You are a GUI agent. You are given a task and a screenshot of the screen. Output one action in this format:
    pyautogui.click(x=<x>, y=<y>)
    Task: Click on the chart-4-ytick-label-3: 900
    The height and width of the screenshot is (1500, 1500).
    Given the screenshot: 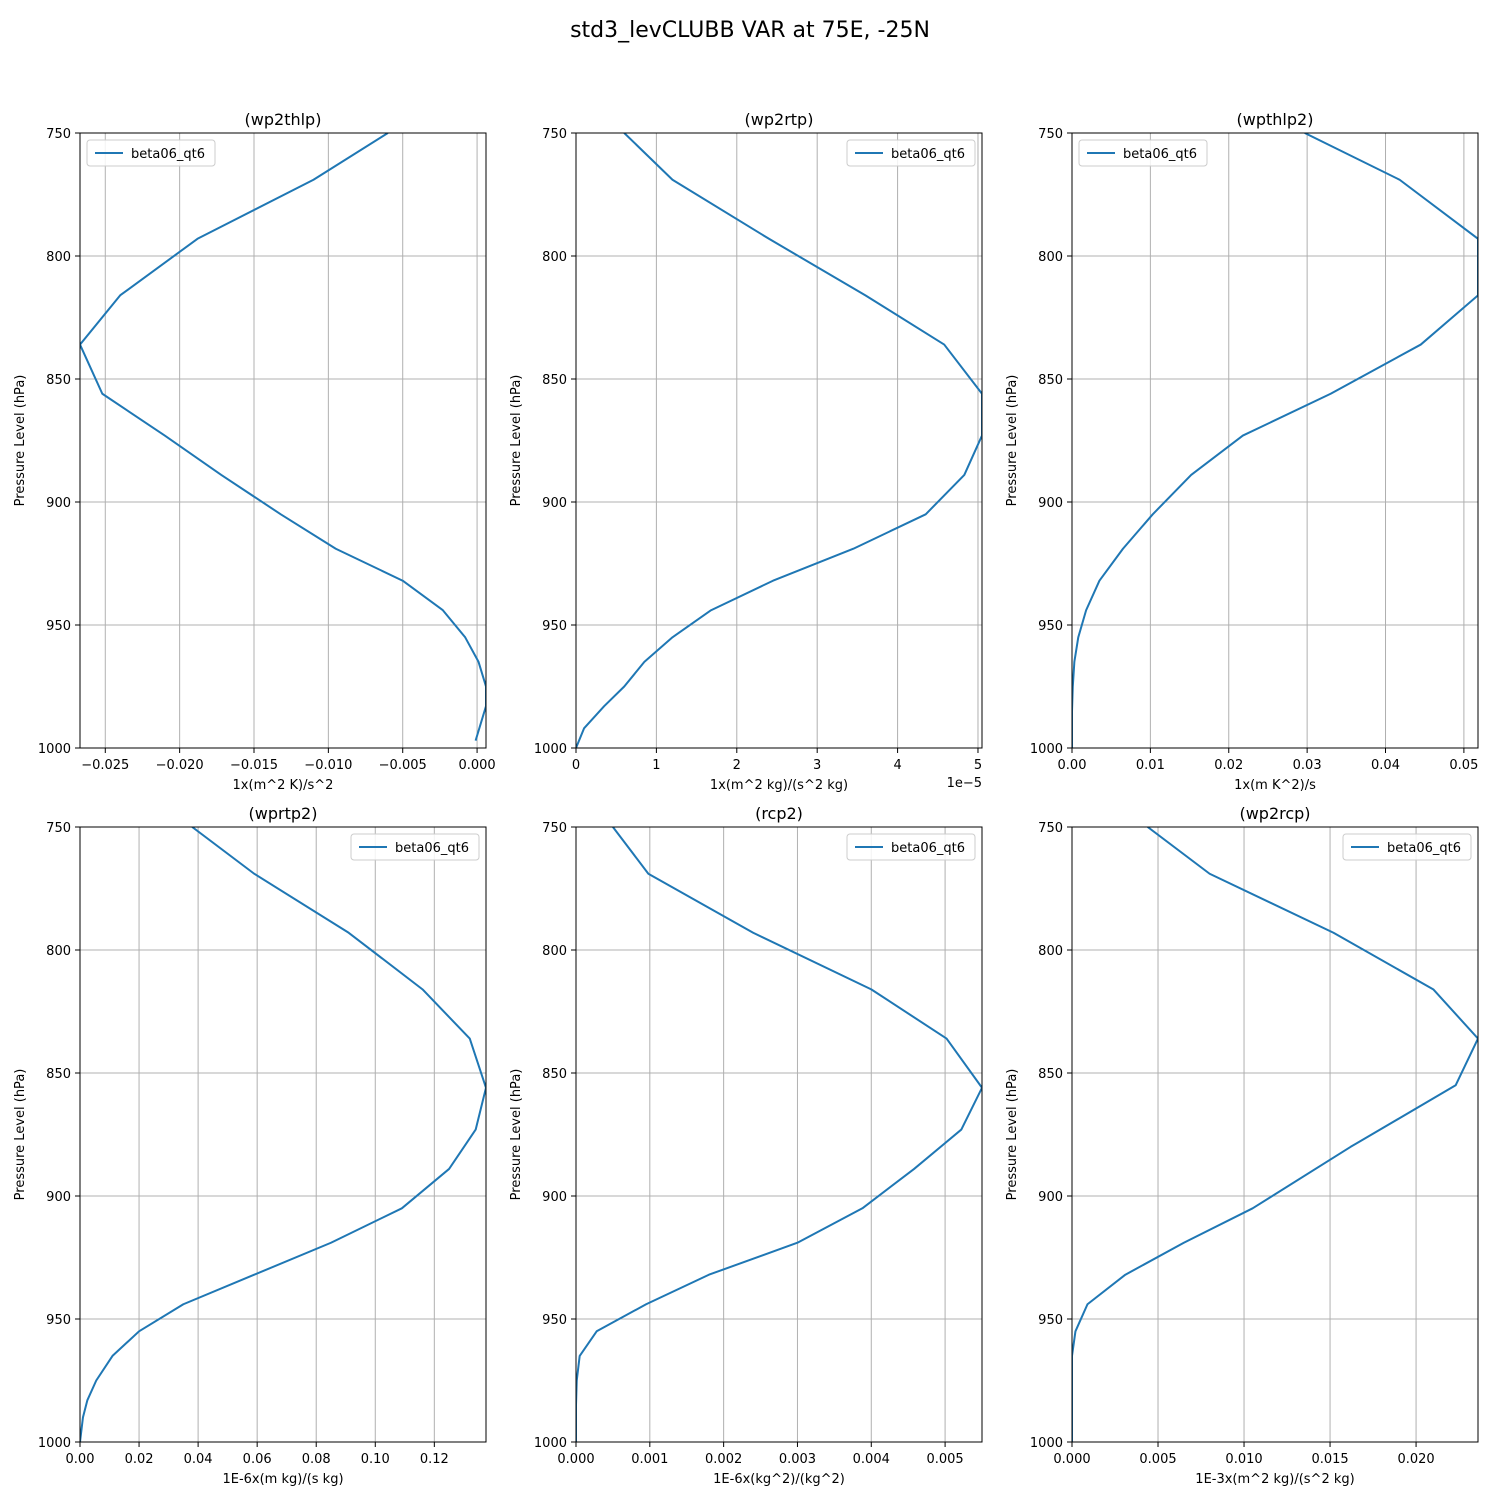 What is the action you would take?
    pyautogui.click(x=554, y=1197)
    